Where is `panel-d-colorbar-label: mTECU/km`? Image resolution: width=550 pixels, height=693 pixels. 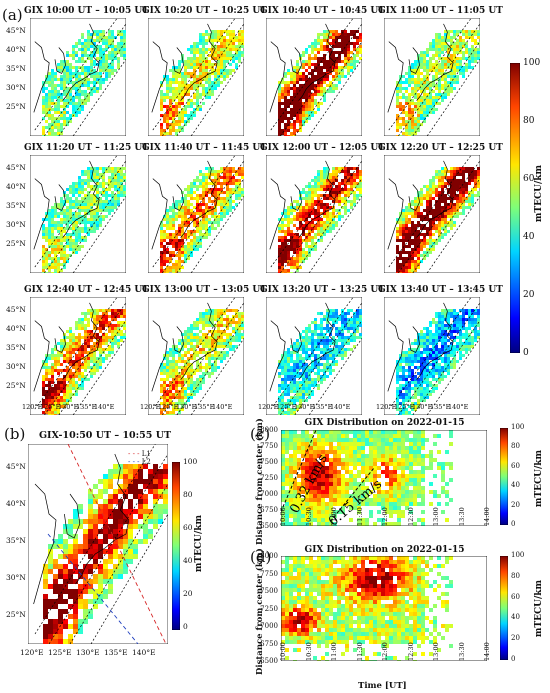
panel-d-colorbar-label: mTECU/km is located at coordinates (539, 609).